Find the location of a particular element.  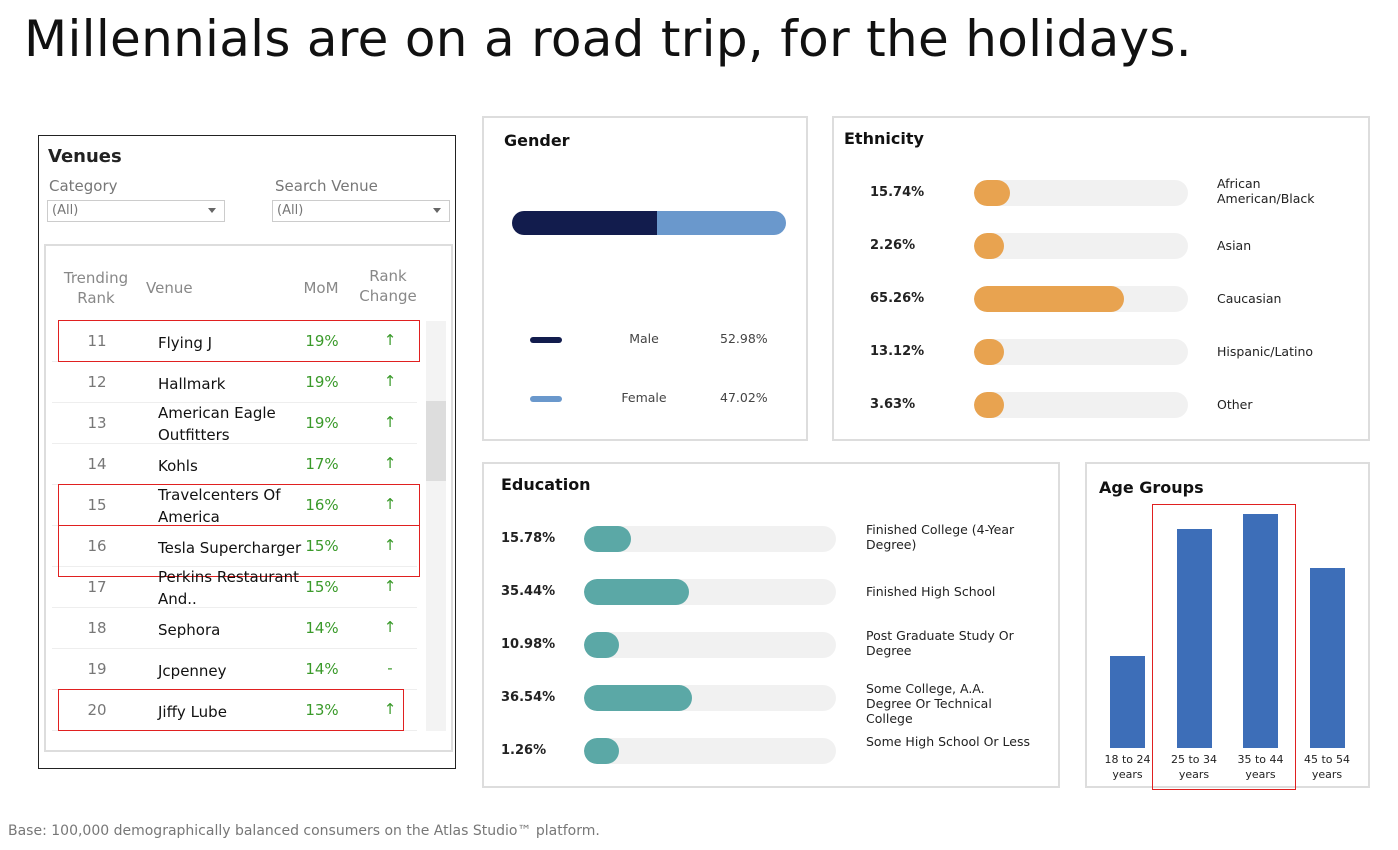

education-title: Education is located at coordinates (546, 484).